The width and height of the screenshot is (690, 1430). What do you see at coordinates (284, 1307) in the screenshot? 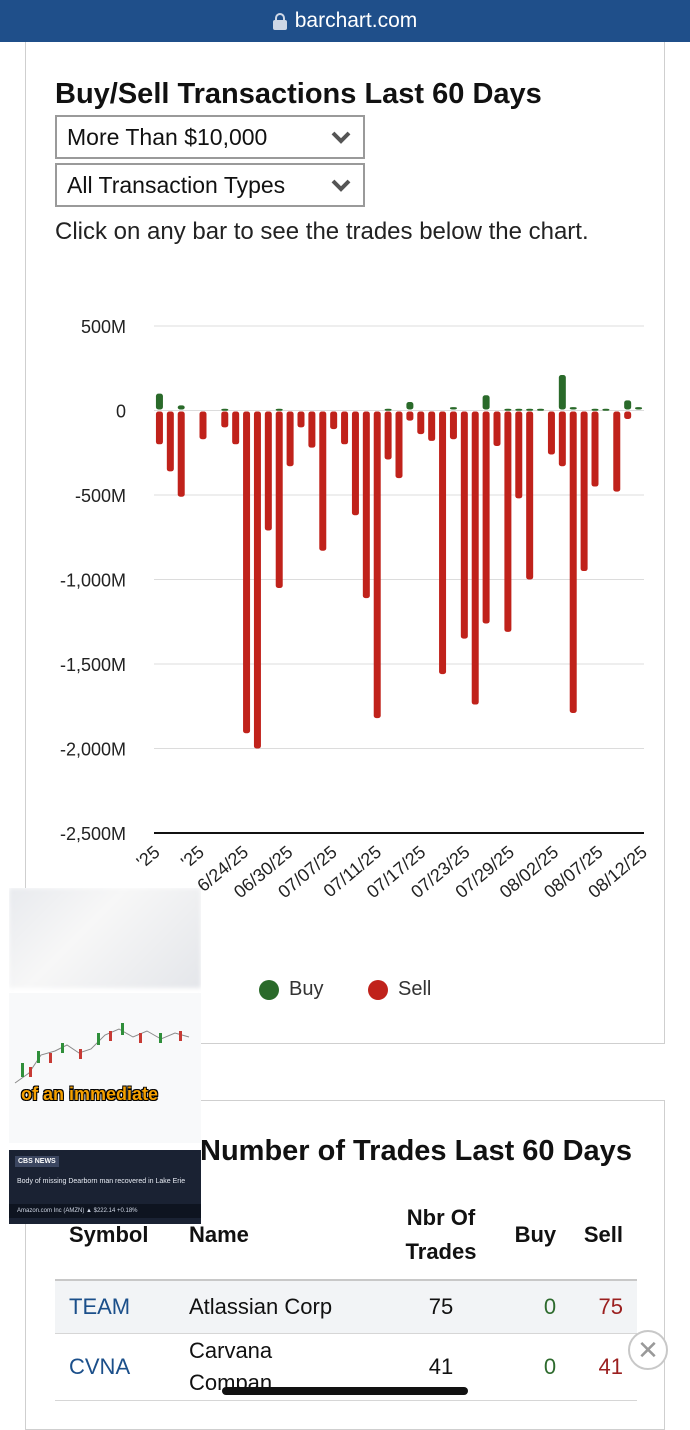
I see `row-name: Atlassian Corp` at bounding box center [284, 1307].